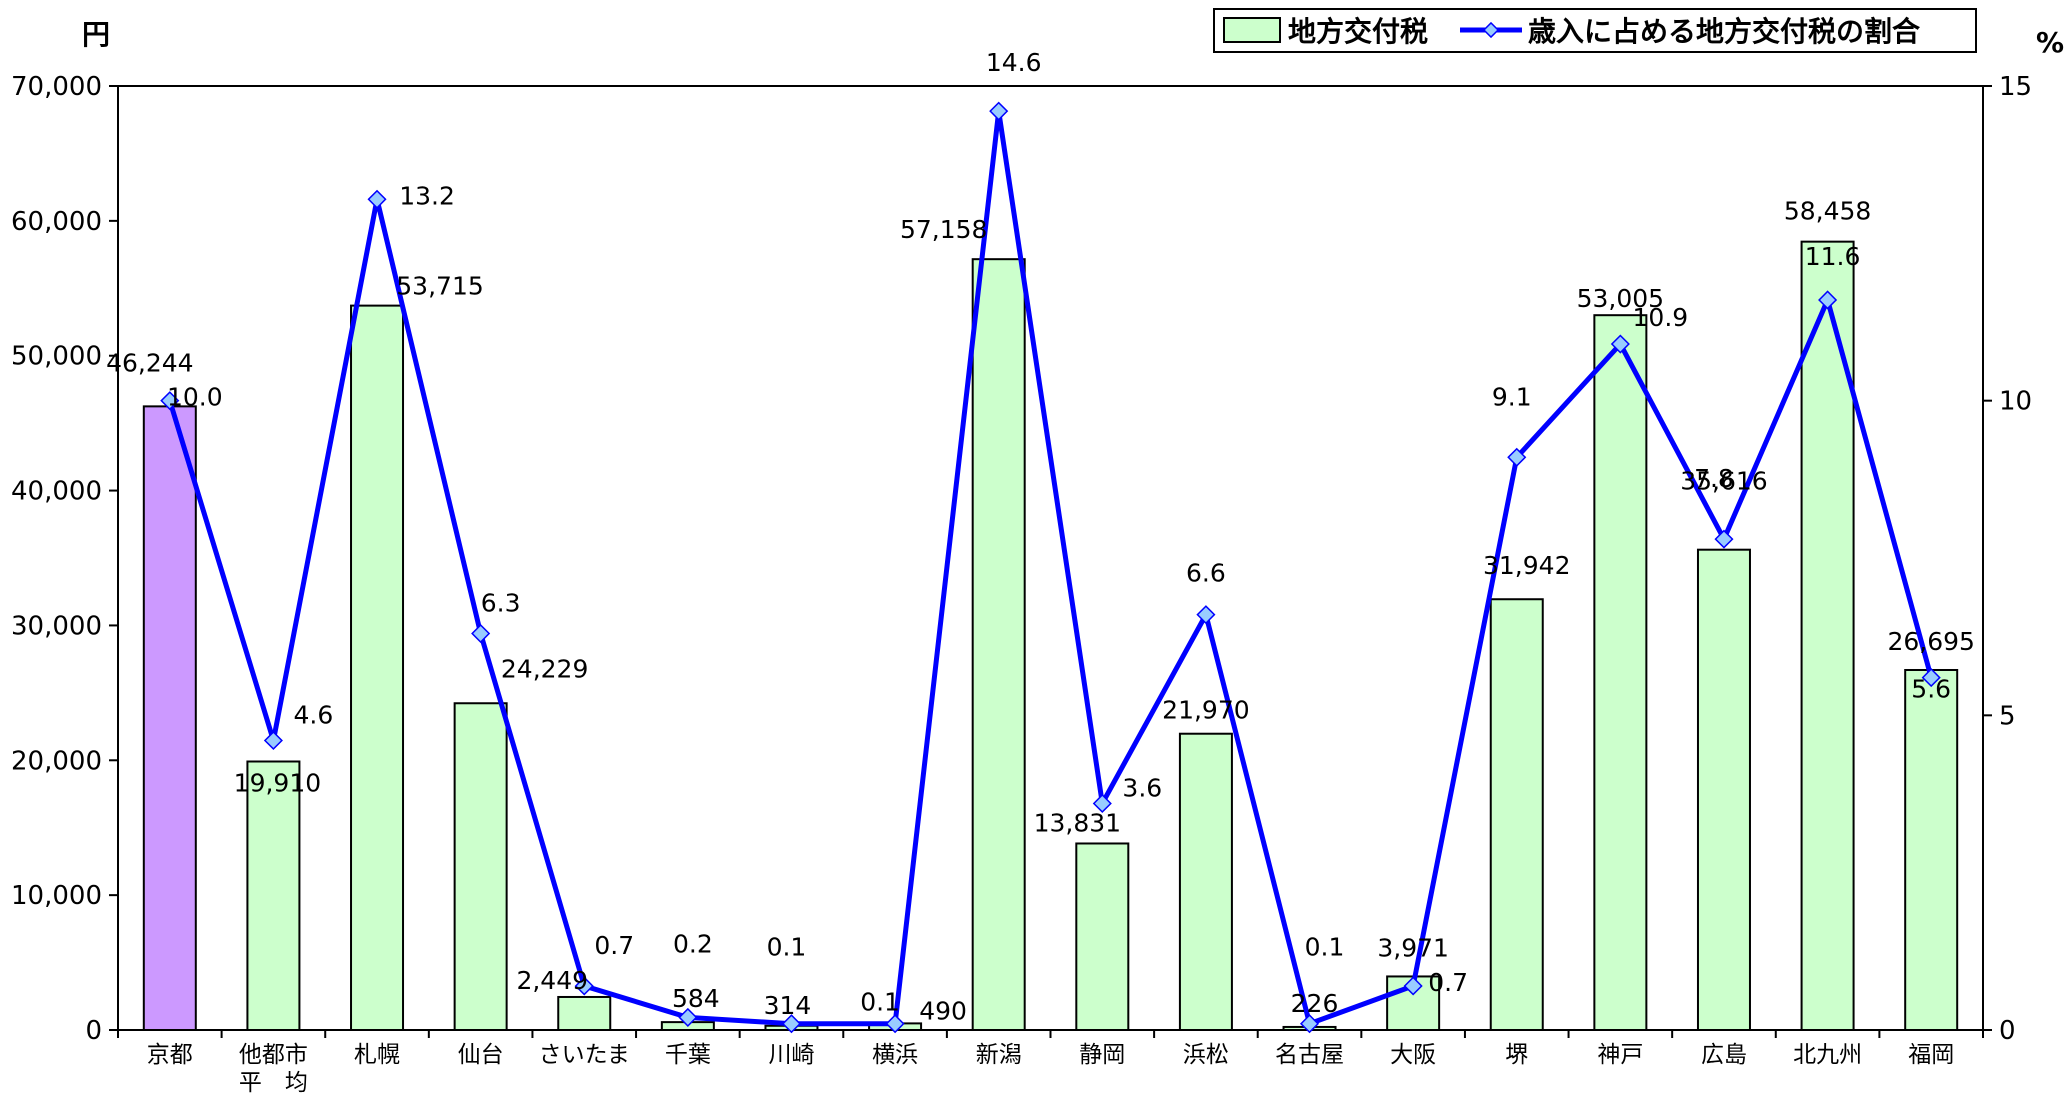 The height and width of the screenshot is (1095, 2064). I want to click on category-label: 平 均, so click(273, 1082).